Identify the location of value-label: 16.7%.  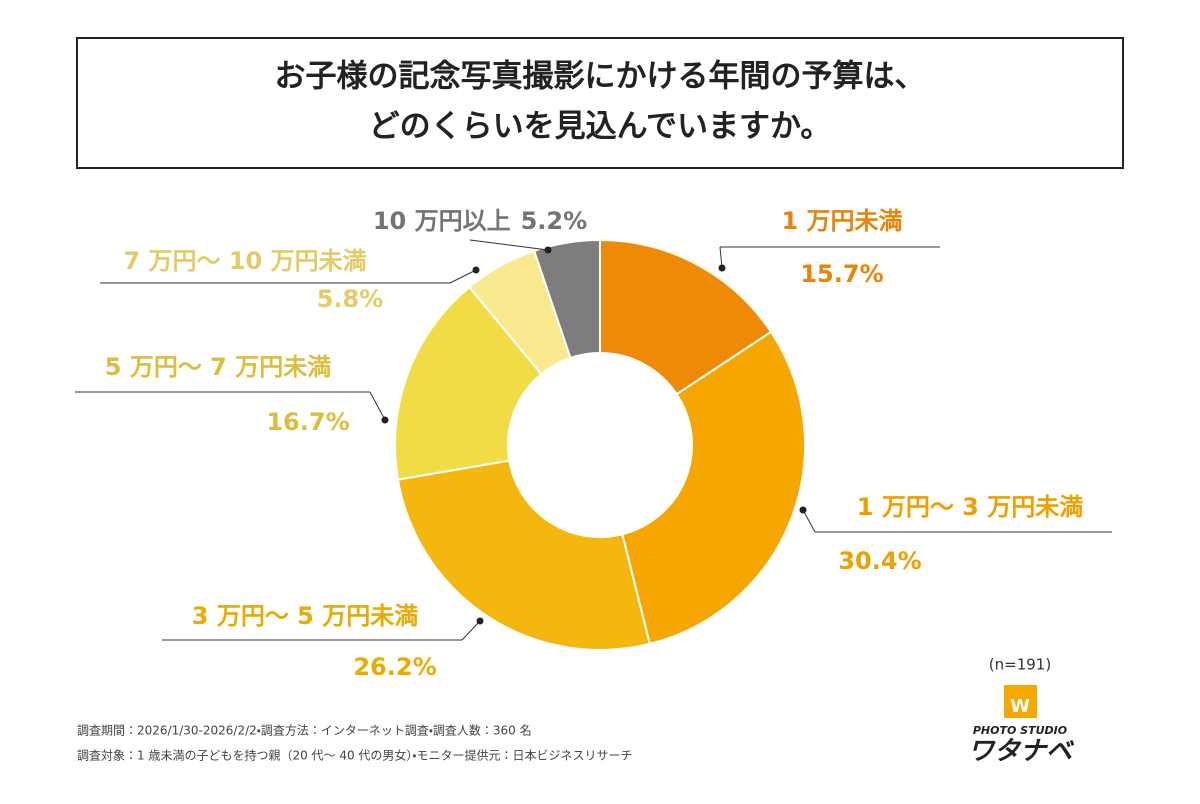
(307, 422).